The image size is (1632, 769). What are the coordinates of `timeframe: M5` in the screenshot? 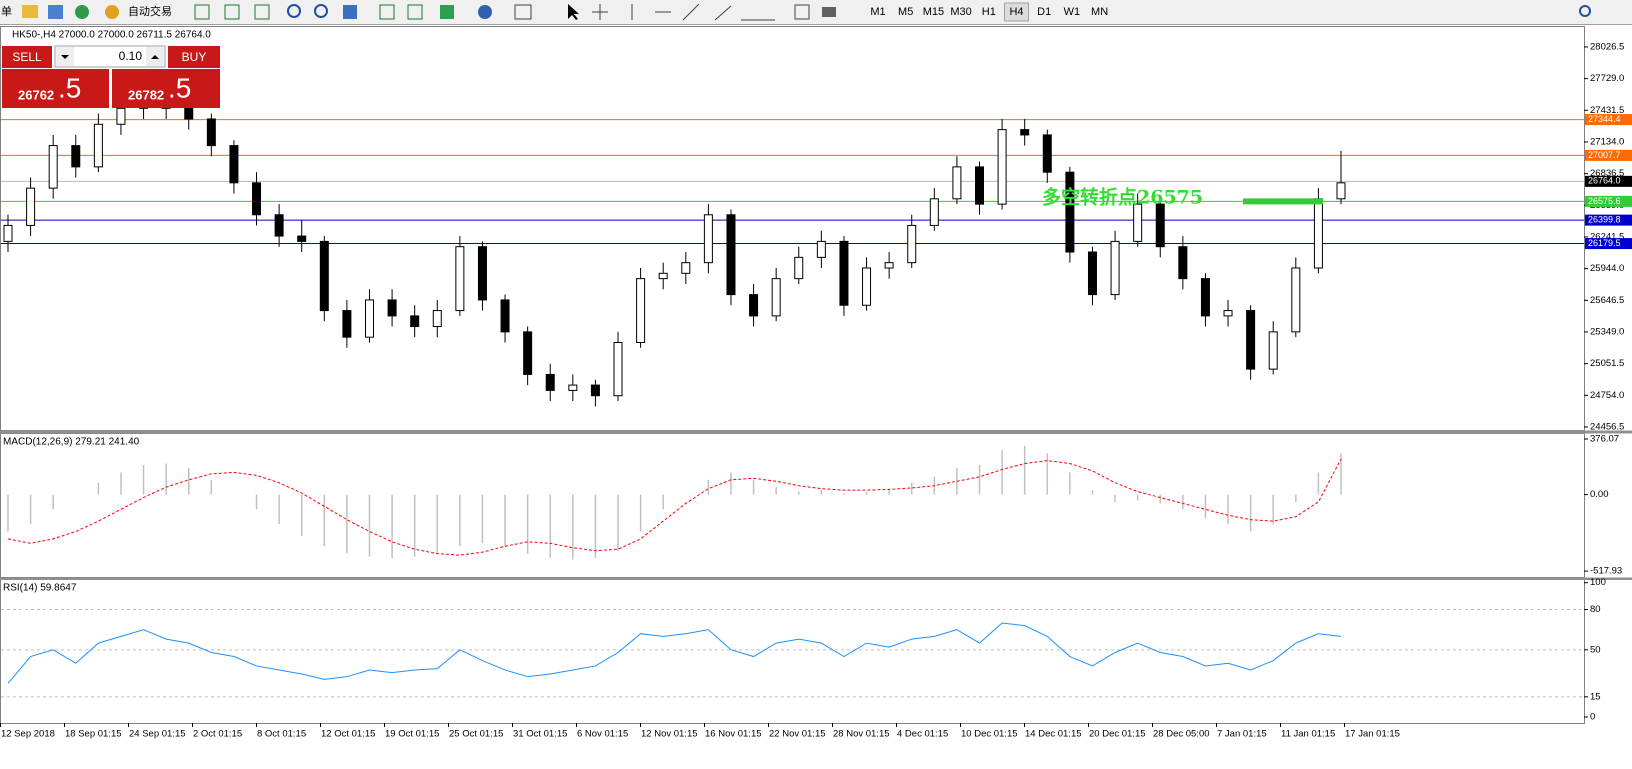 It's located at (905, 12).